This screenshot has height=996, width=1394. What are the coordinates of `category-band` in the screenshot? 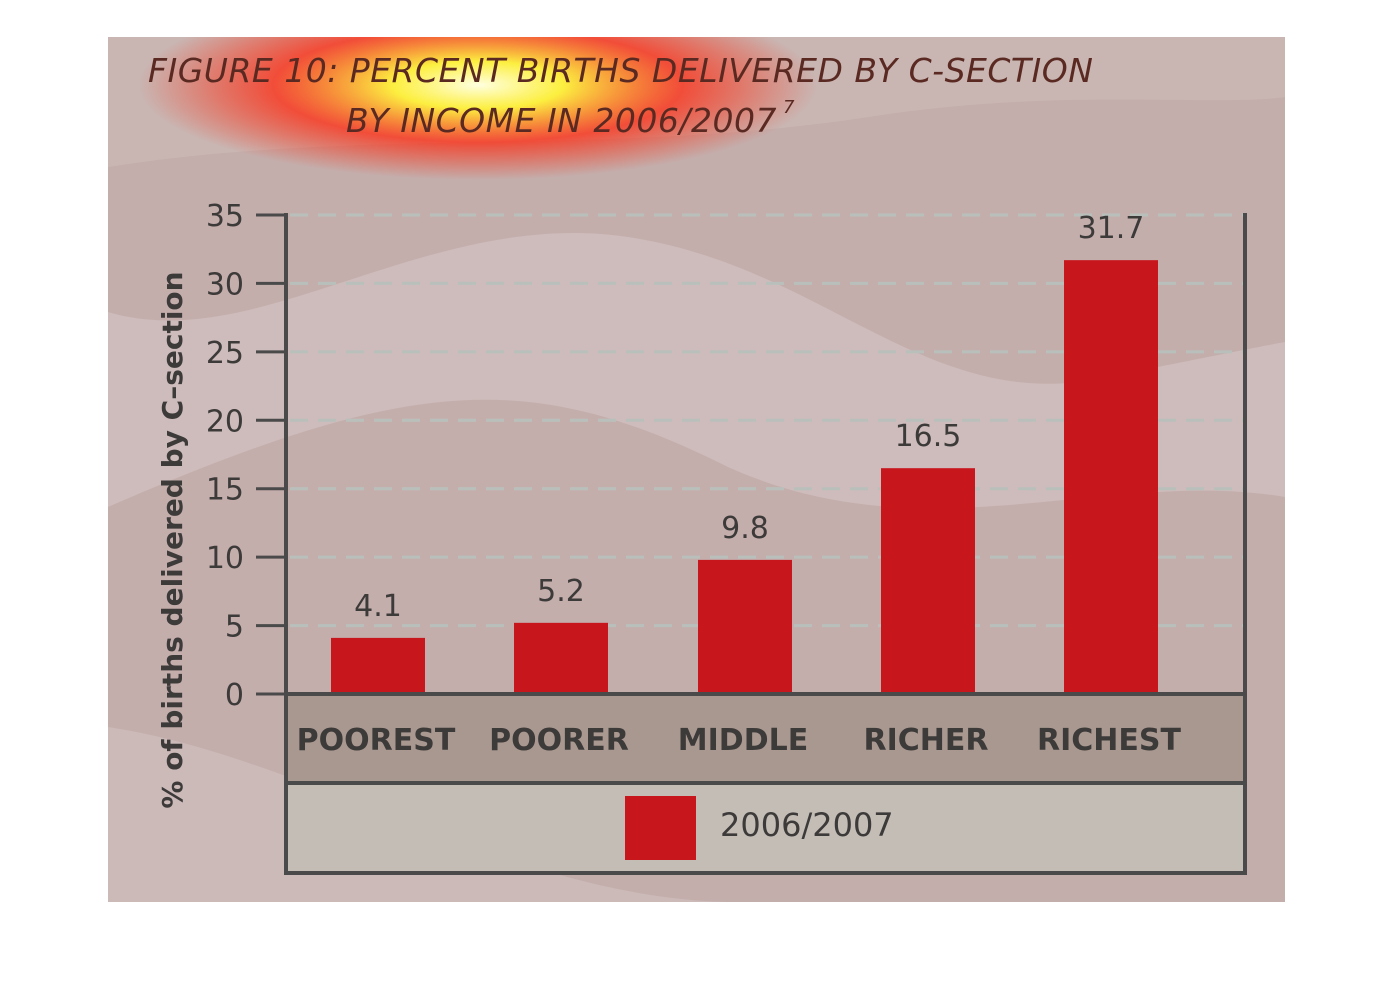 It's located at (765, 738).